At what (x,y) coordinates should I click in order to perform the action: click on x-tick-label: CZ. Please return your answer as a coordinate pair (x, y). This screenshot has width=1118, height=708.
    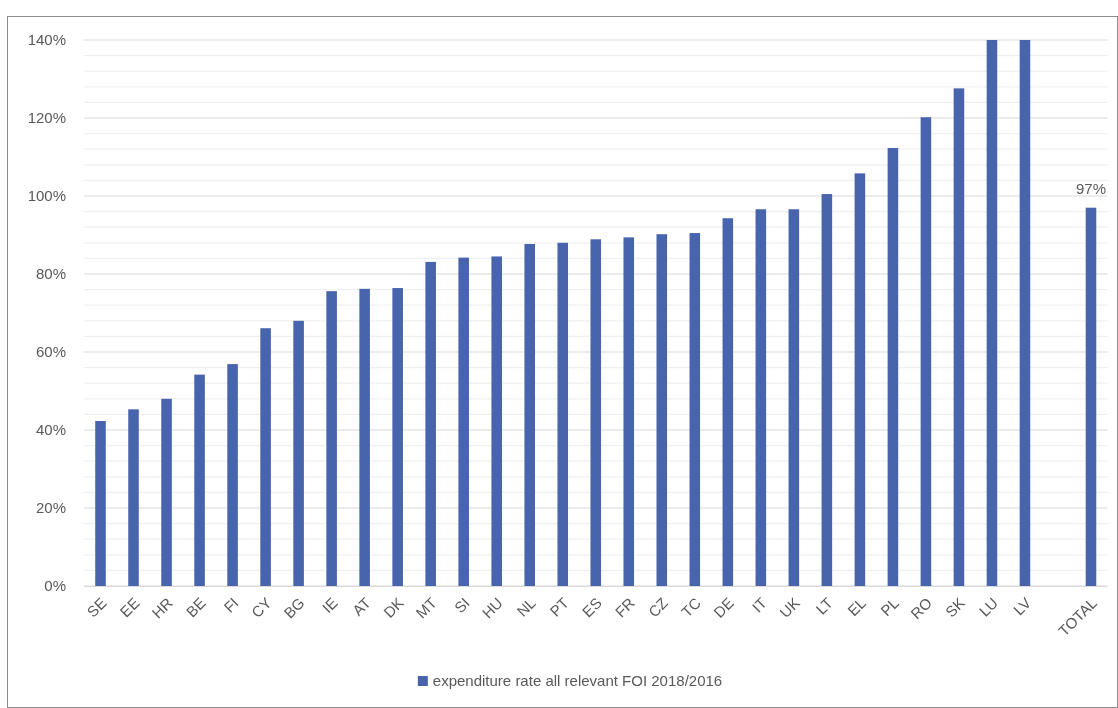
    Looking at the image, I should click on (657, 607).